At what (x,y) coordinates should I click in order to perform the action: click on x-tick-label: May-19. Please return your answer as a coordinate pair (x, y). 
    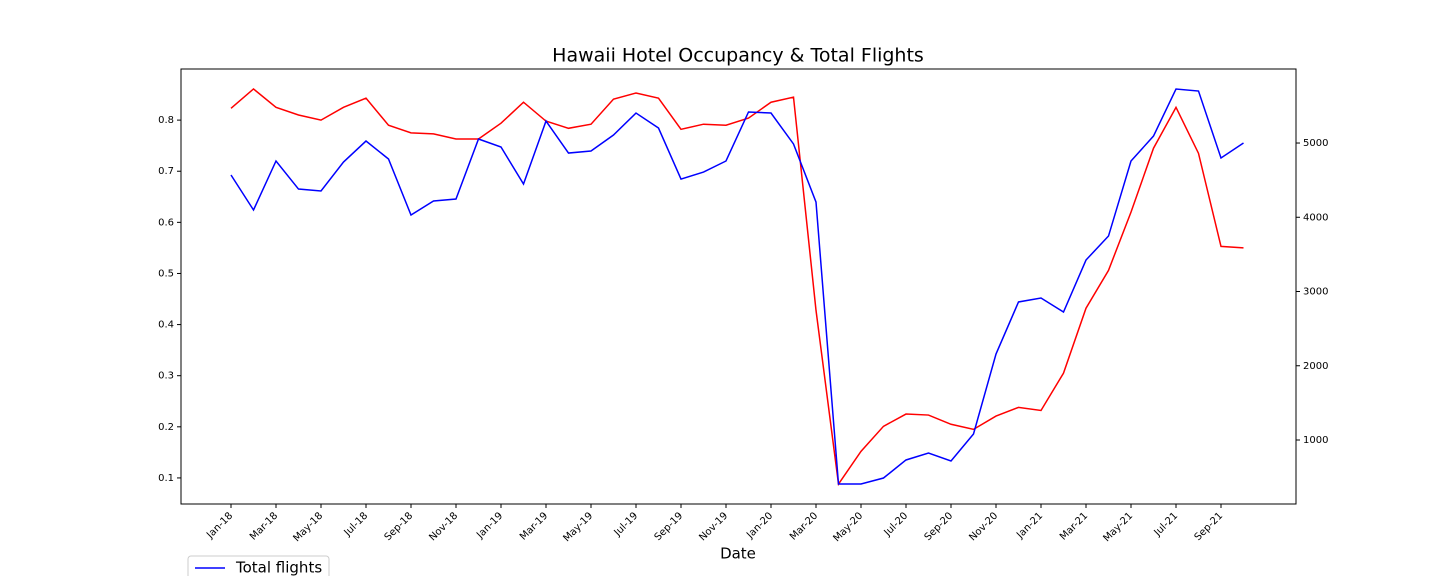
    Looking at the image, I should click on (578, 527).